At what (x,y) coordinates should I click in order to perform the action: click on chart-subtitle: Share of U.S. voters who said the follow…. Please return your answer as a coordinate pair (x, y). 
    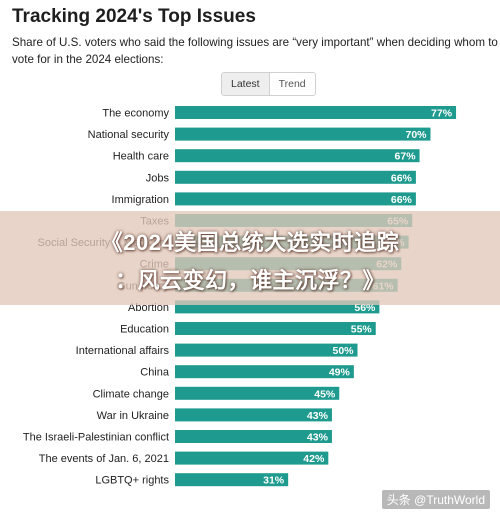
    Looking at the image, I should click on (255, 51).